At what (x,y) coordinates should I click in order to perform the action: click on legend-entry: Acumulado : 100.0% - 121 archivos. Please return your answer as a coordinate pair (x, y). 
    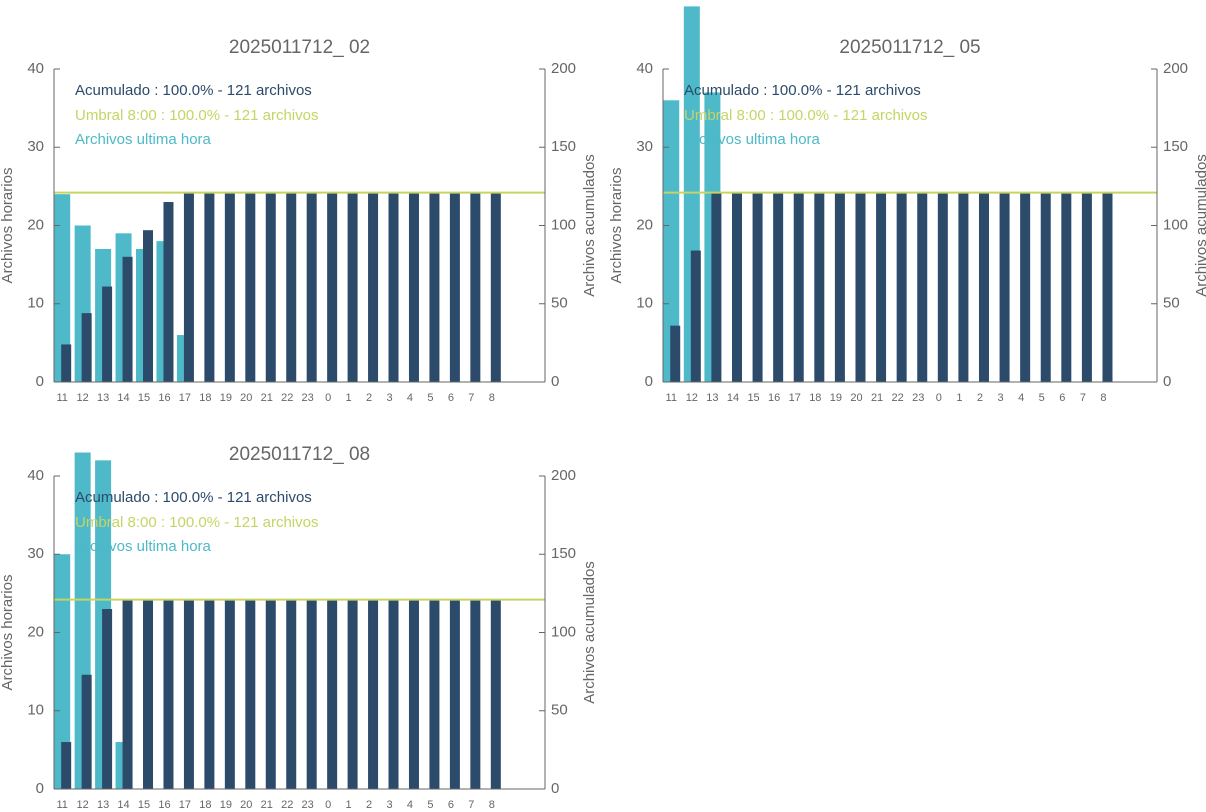
    Looking at the image, I should click on (193, 90).